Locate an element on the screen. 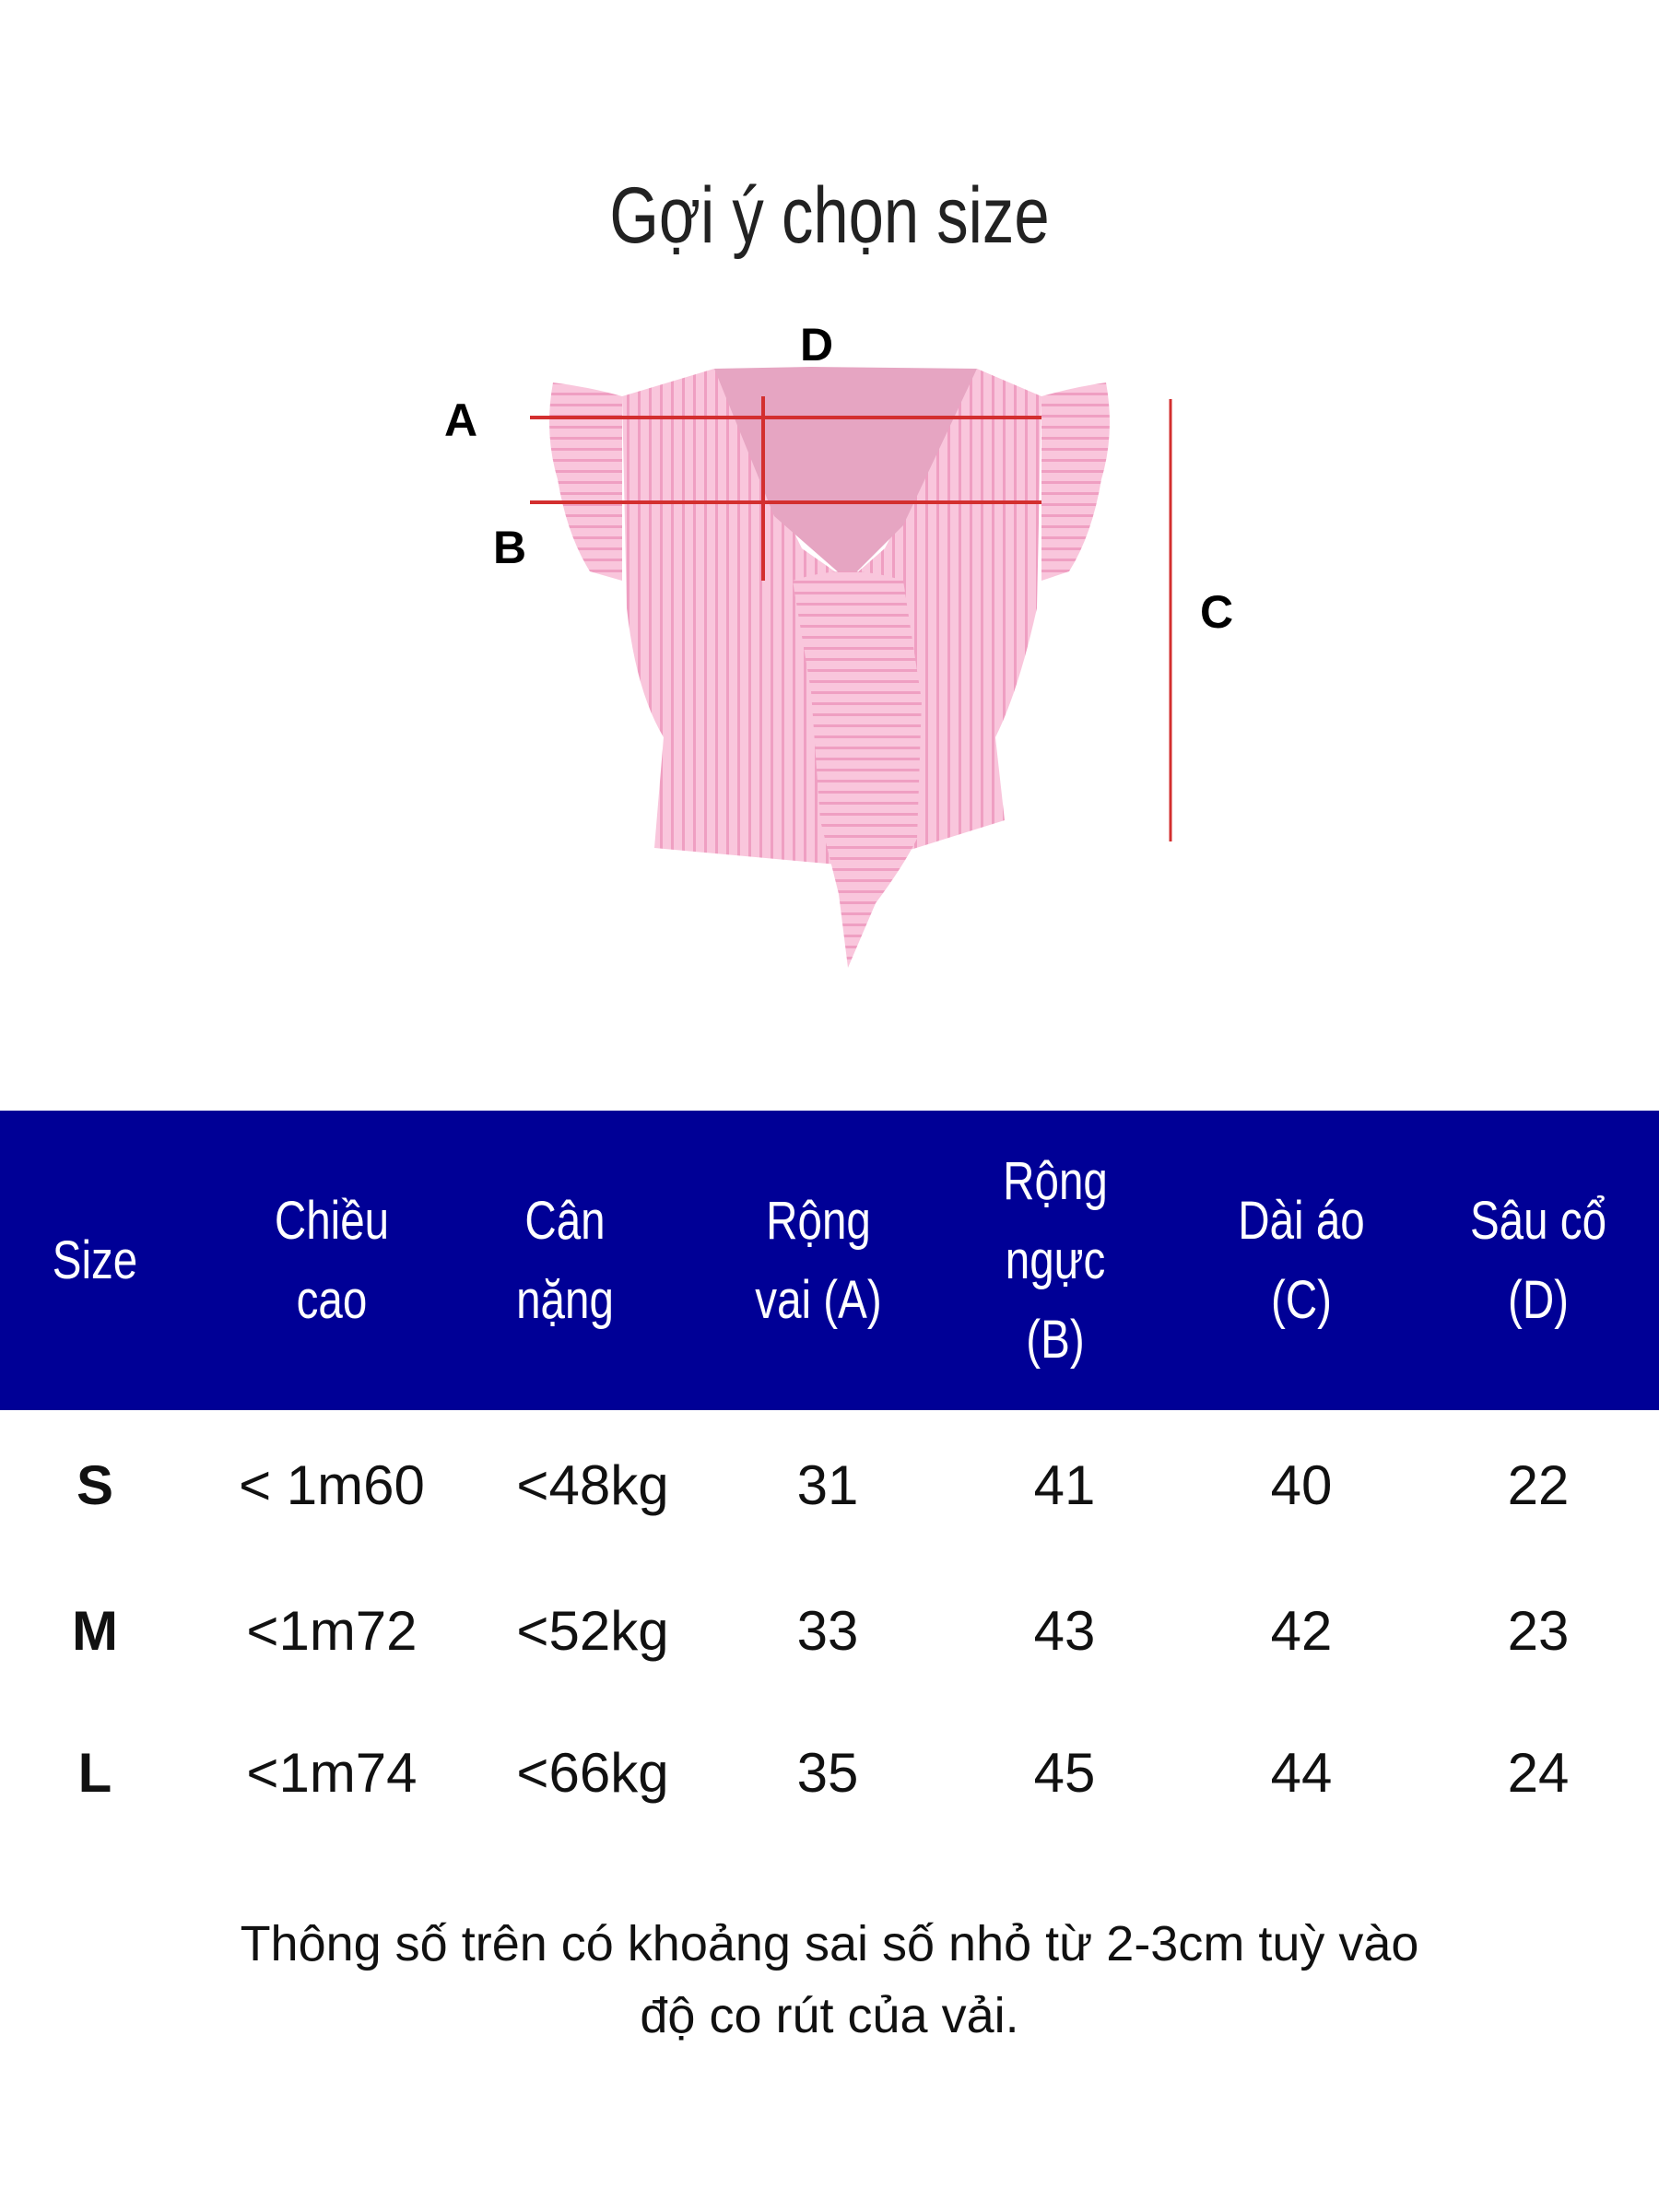  table-row: S < 1m60 <48kg 31 41 40 22 is located at coordinates (829, 1486).